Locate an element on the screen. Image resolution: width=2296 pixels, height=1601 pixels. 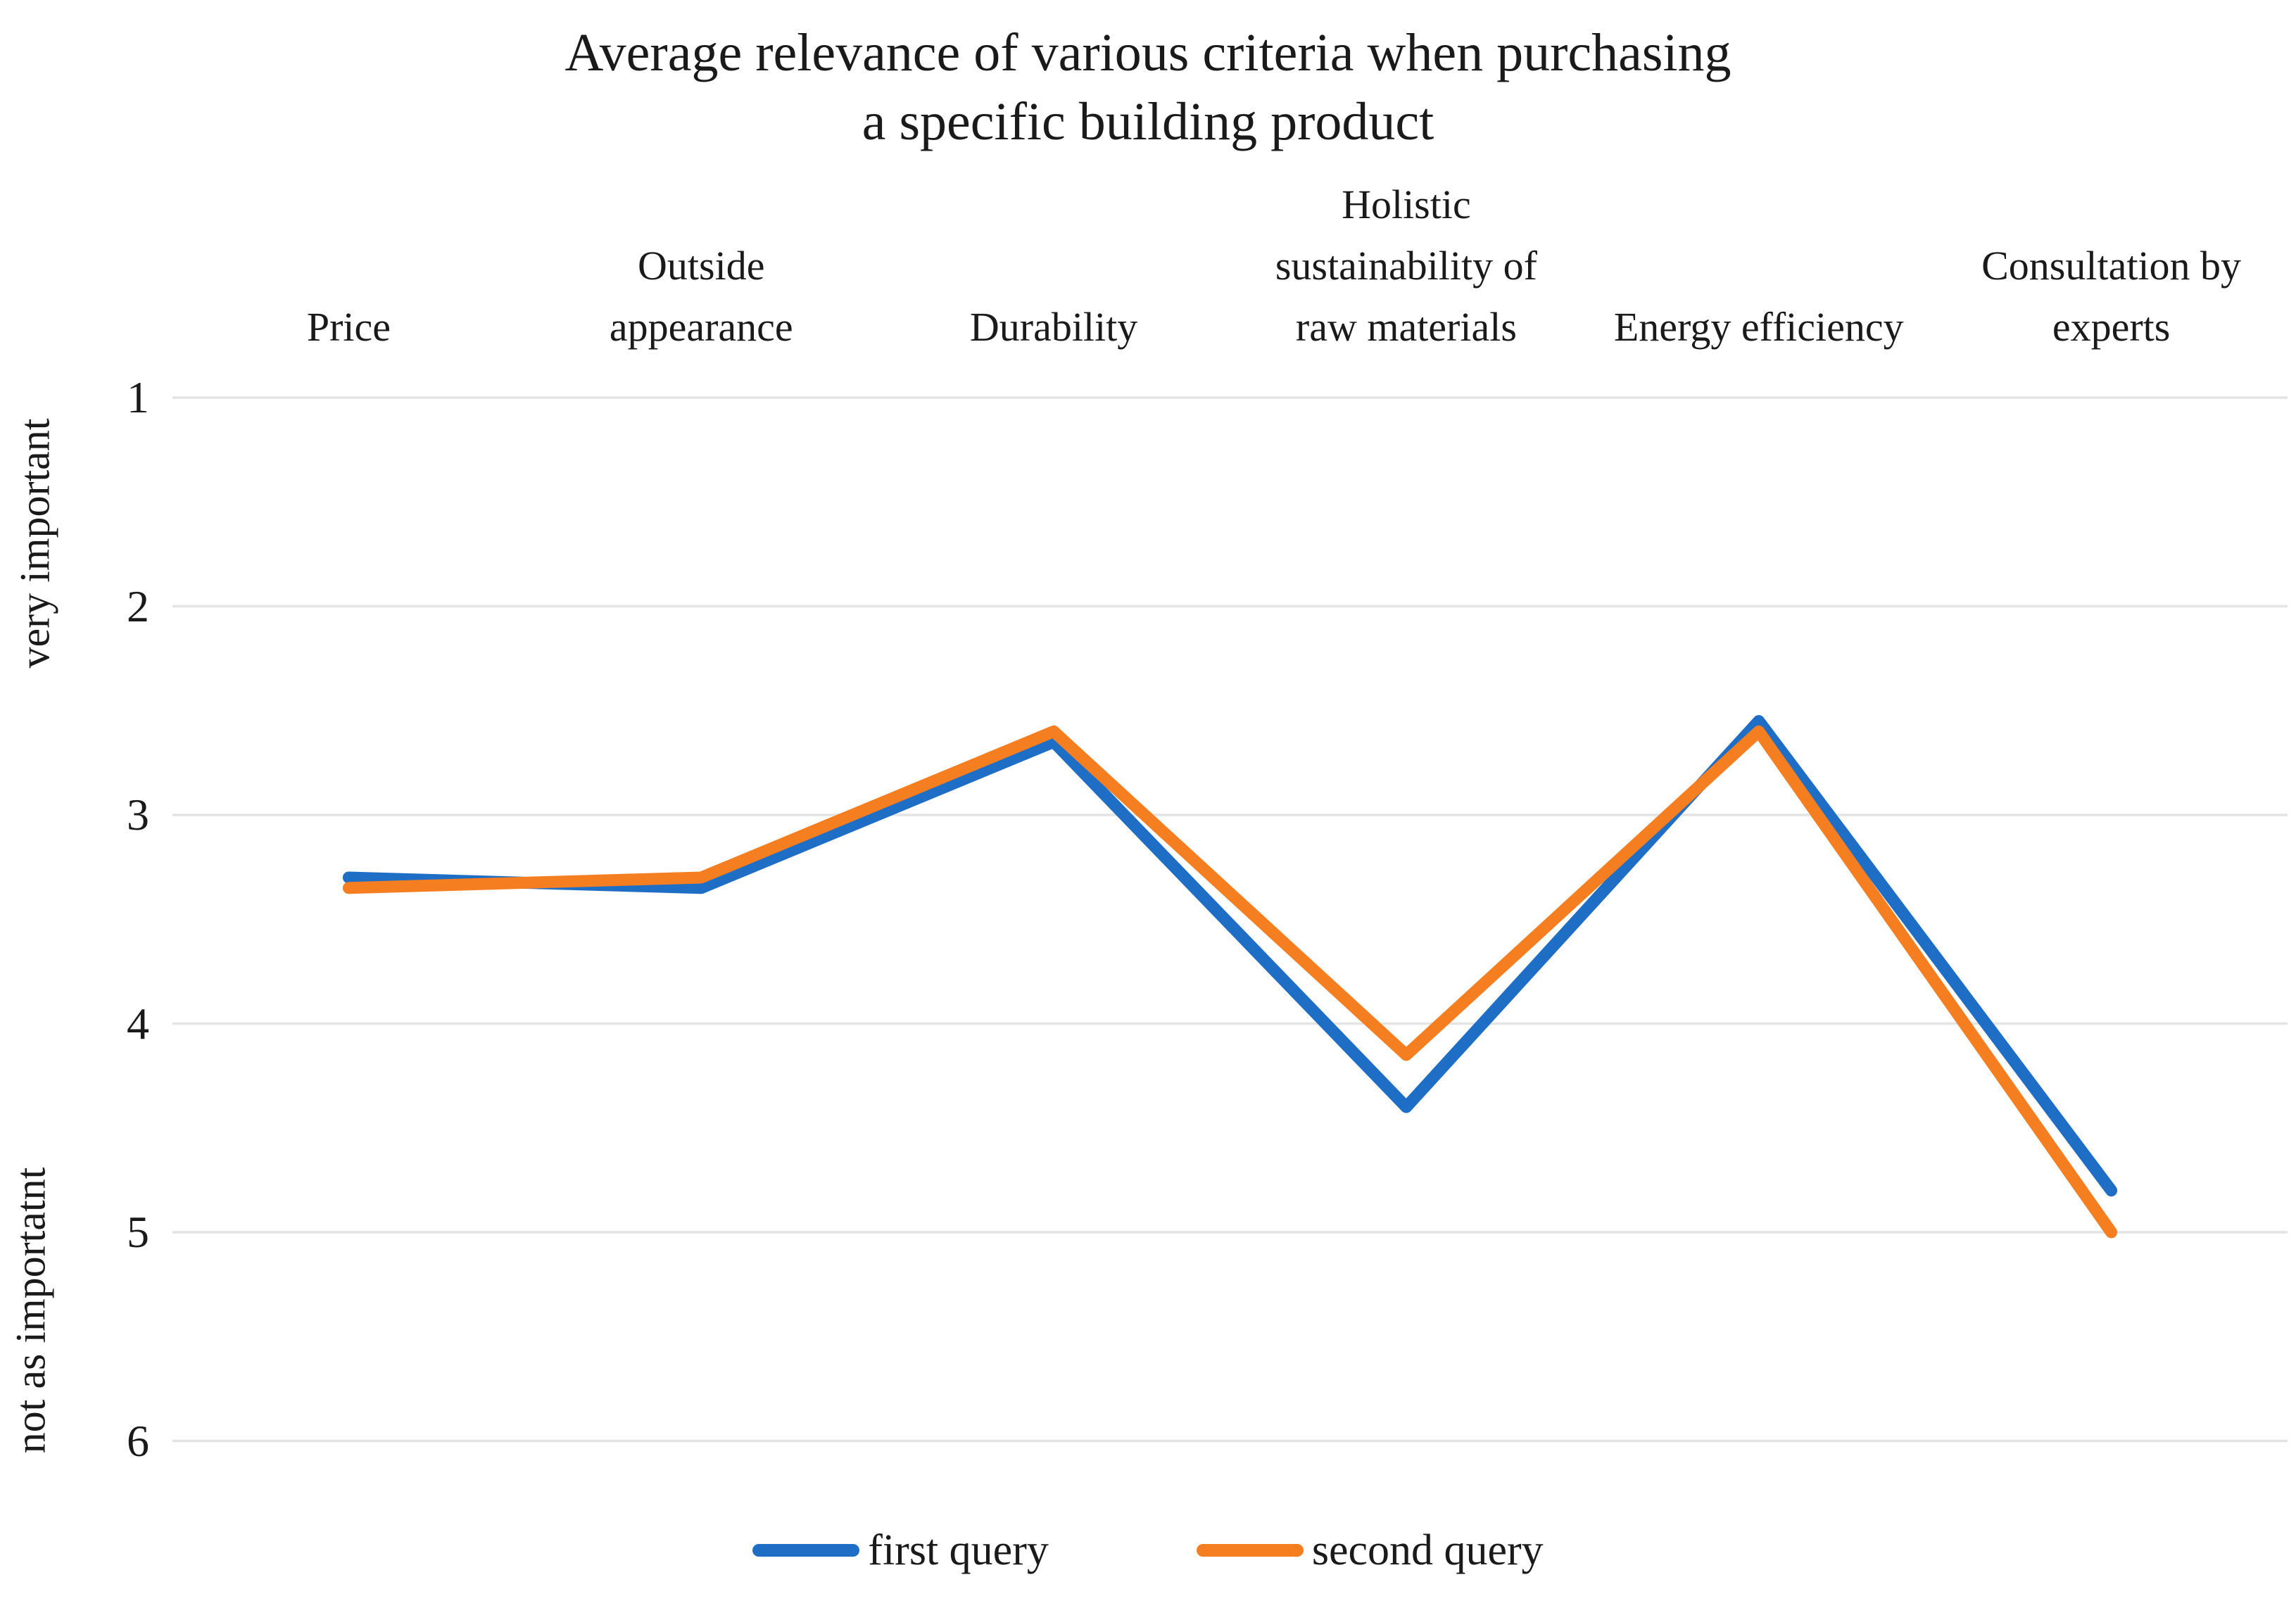
y-tick-label-6: 6 is located at coordinates (138, 1440).